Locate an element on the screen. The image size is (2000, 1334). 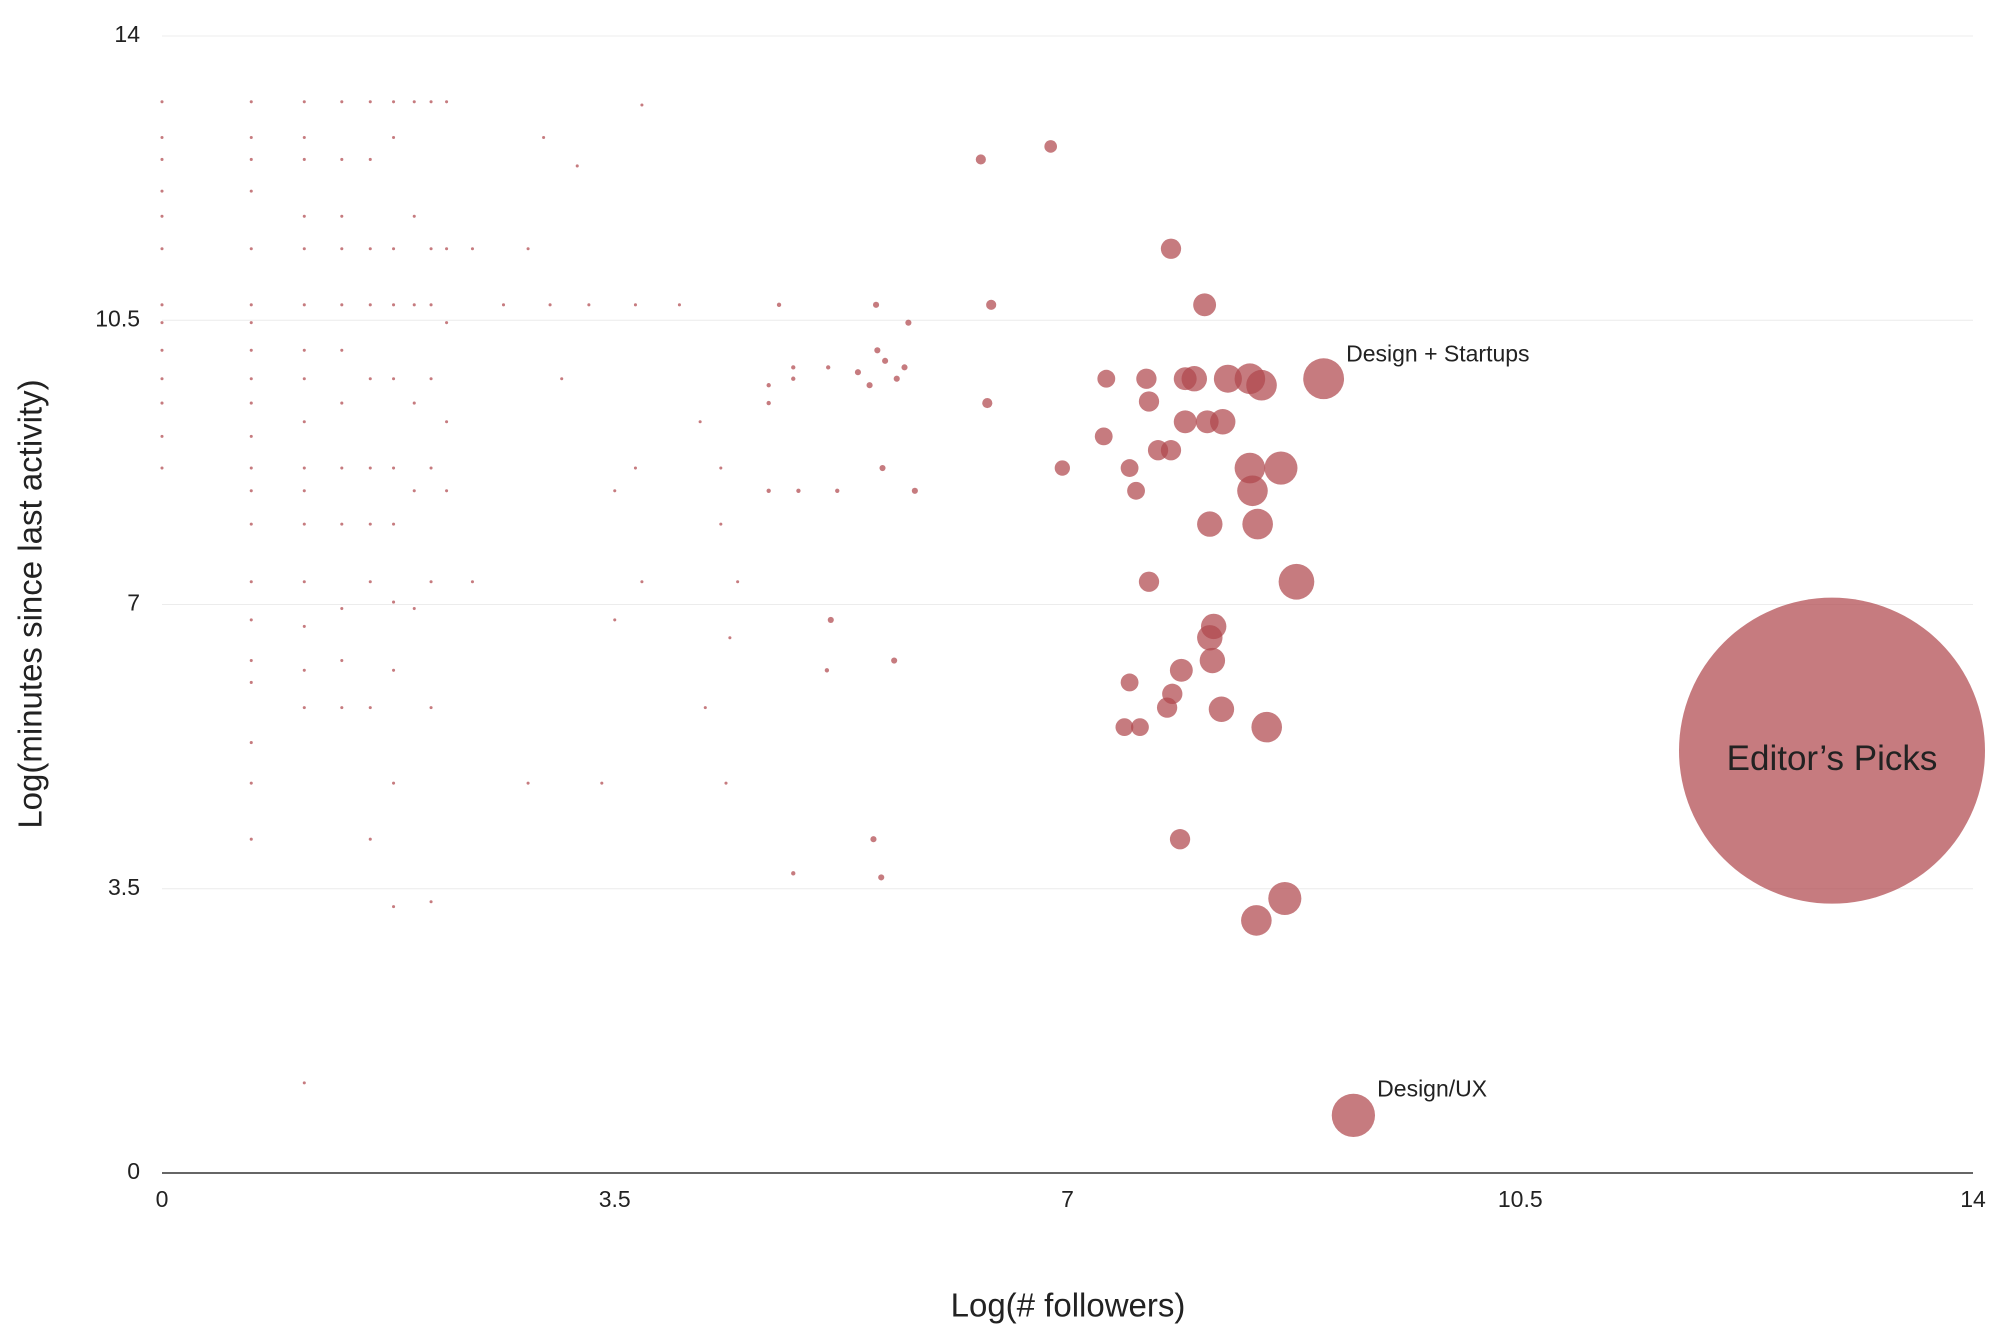
x-tick-label: 3.5 is located at coordinates (615, 1199).